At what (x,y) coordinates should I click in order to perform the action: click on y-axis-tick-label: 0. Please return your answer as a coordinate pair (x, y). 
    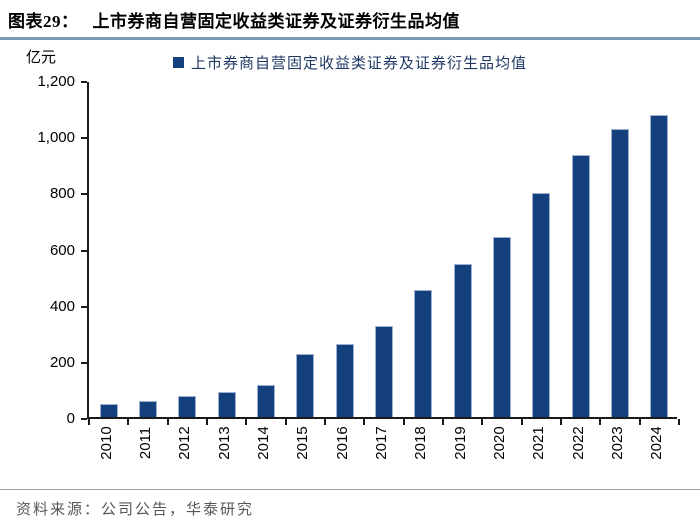
    Looking at the image, I should click on (70, 418).